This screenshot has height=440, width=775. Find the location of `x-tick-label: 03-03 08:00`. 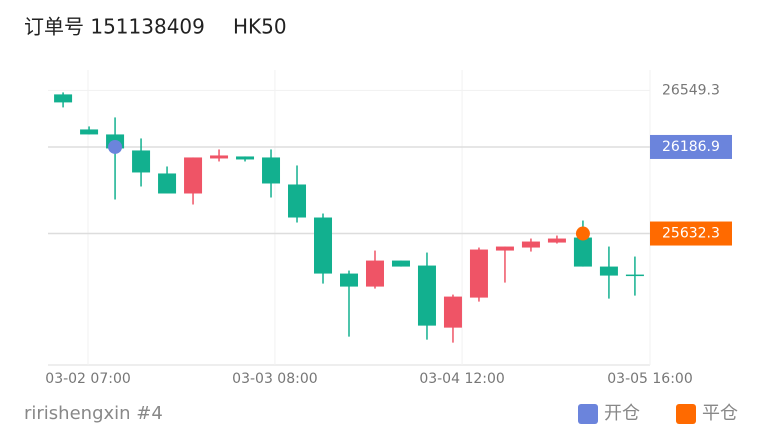

x-tick-label: 03-03 08:00 is located at coordinates (274, 379).